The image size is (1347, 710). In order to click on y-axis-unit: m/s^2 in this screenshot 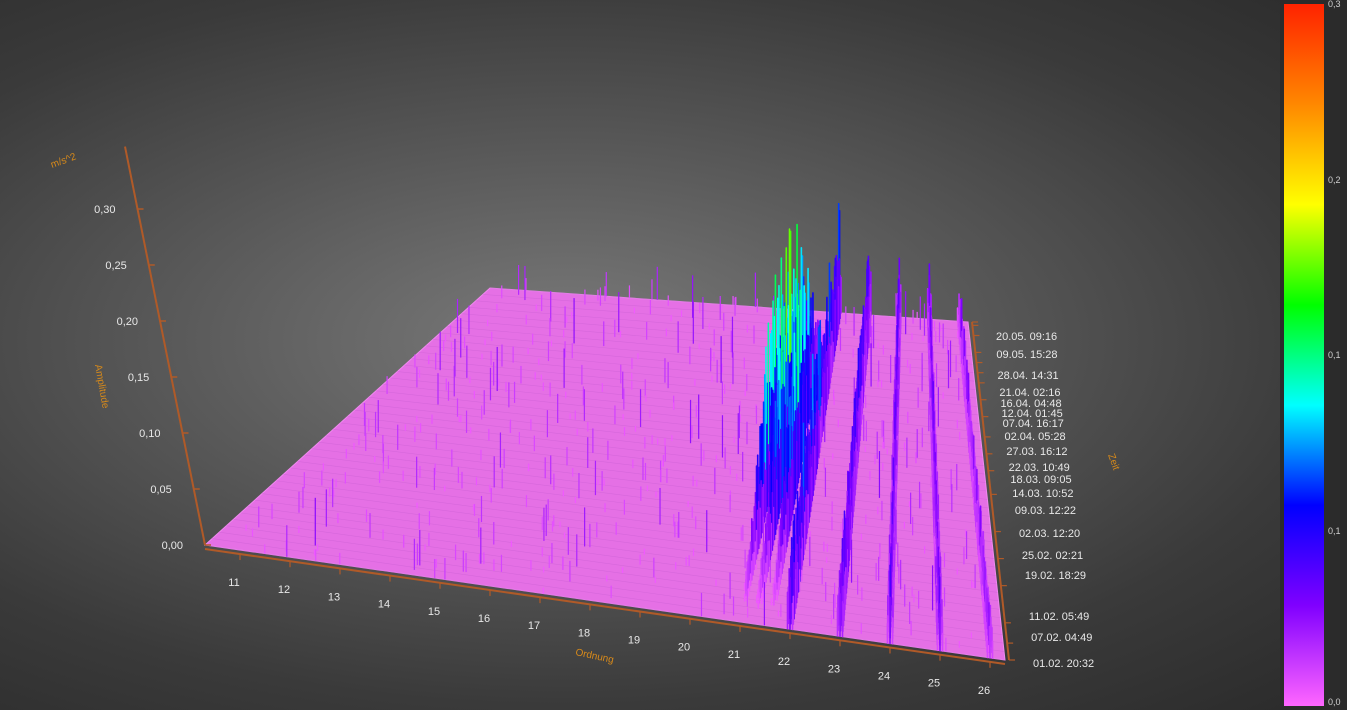, I will do `click(63, 161)`.